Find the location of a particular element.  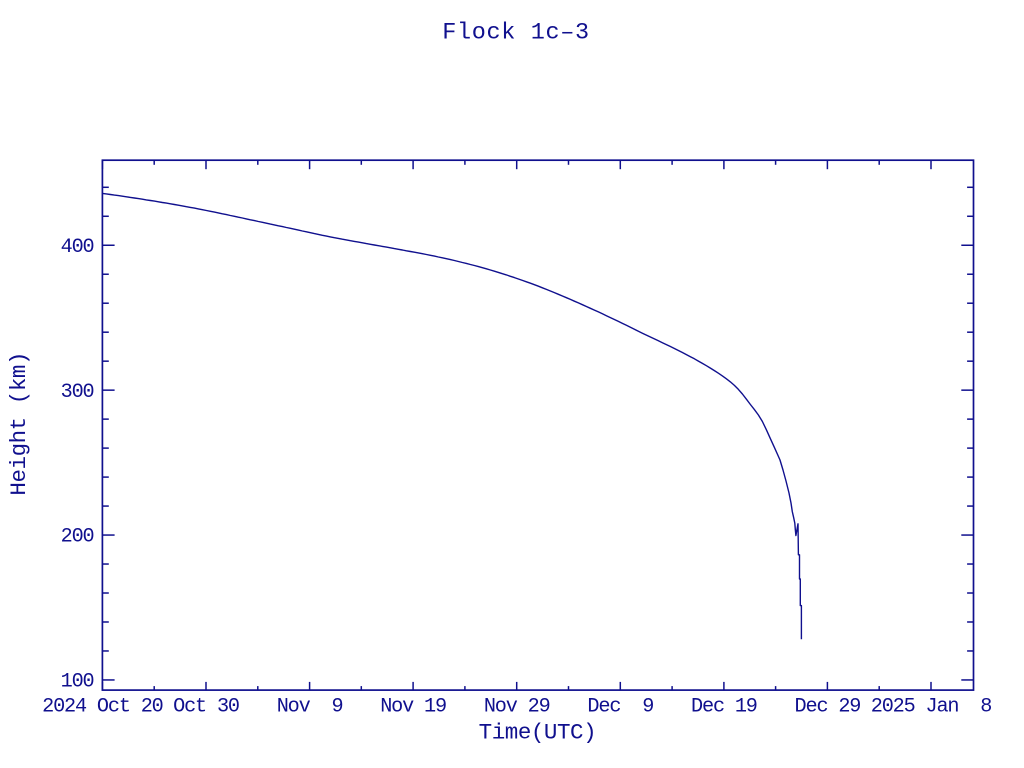

svg-text: 200 is located at coordinates (77, 537).